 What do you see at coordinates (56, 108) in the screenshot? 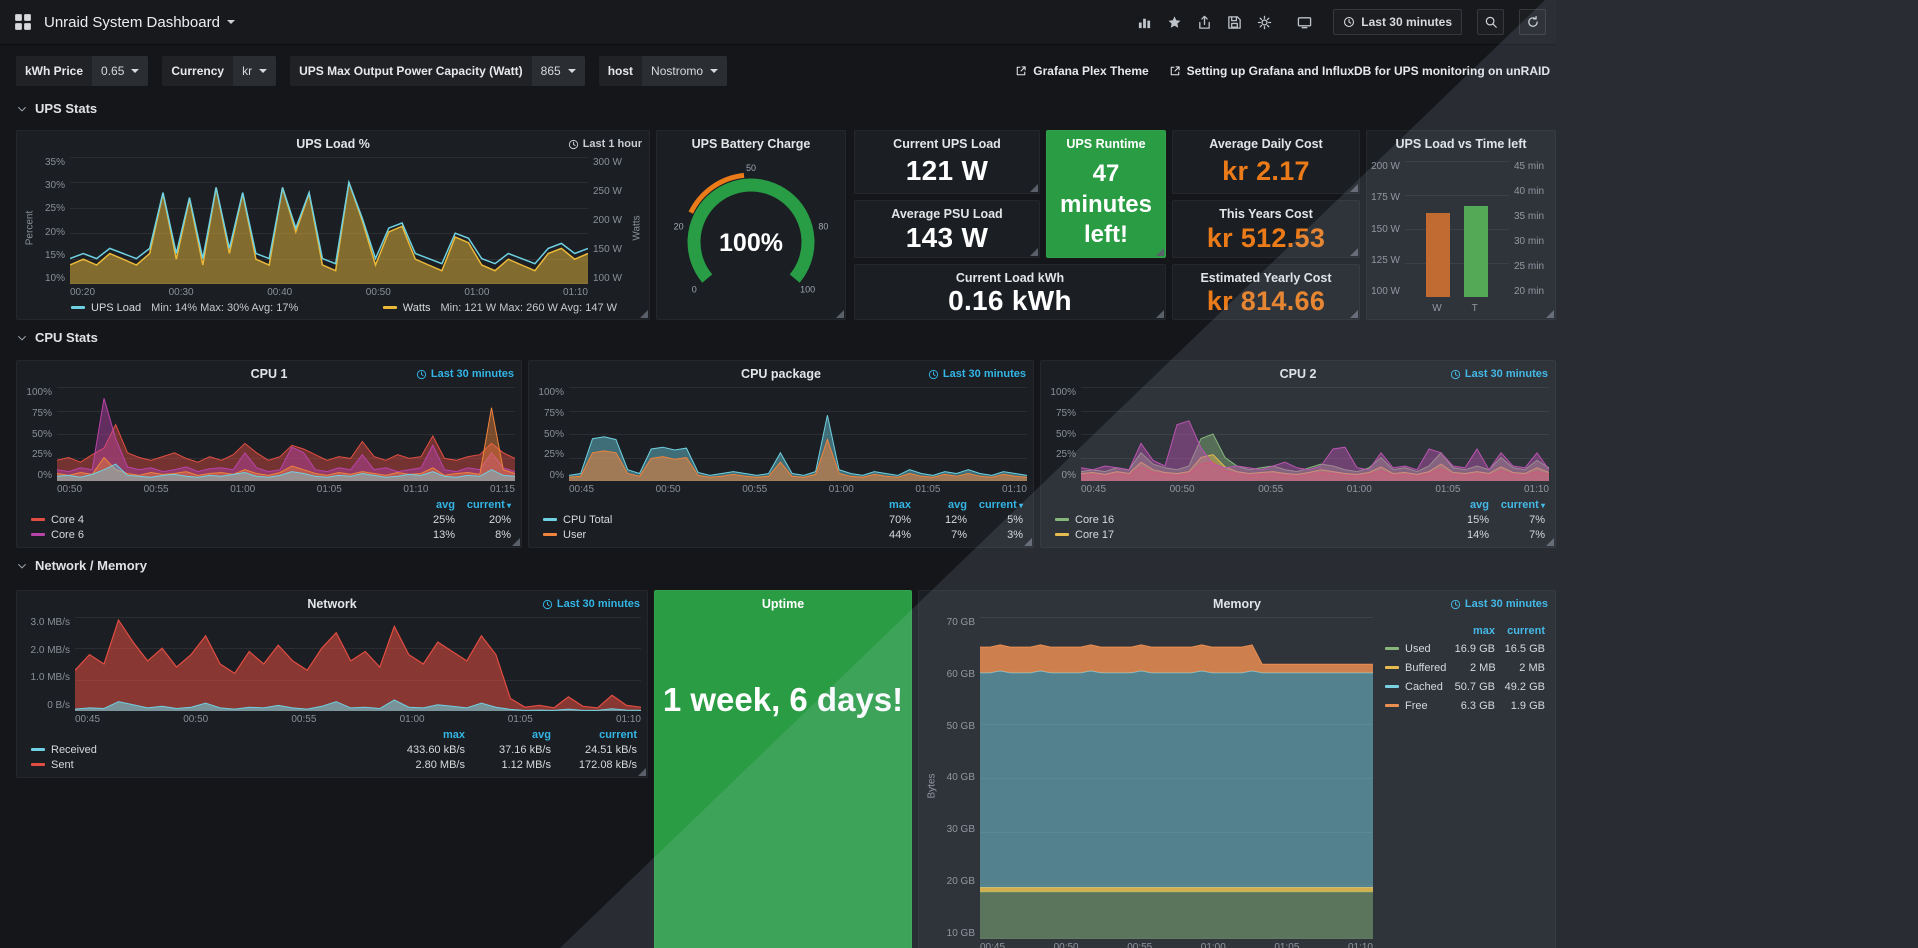
I see `row-header-ups-stats: UPS Stats` at bounding box center [56, 108].